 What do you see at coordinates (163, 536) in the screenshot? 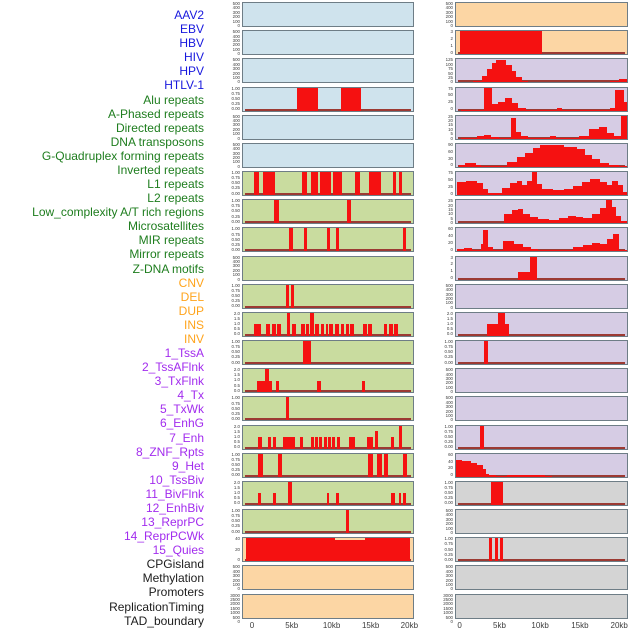
I see `track-label-14-reprpcwk: 14_ReprPCWk` at bounding box center [163, 536].